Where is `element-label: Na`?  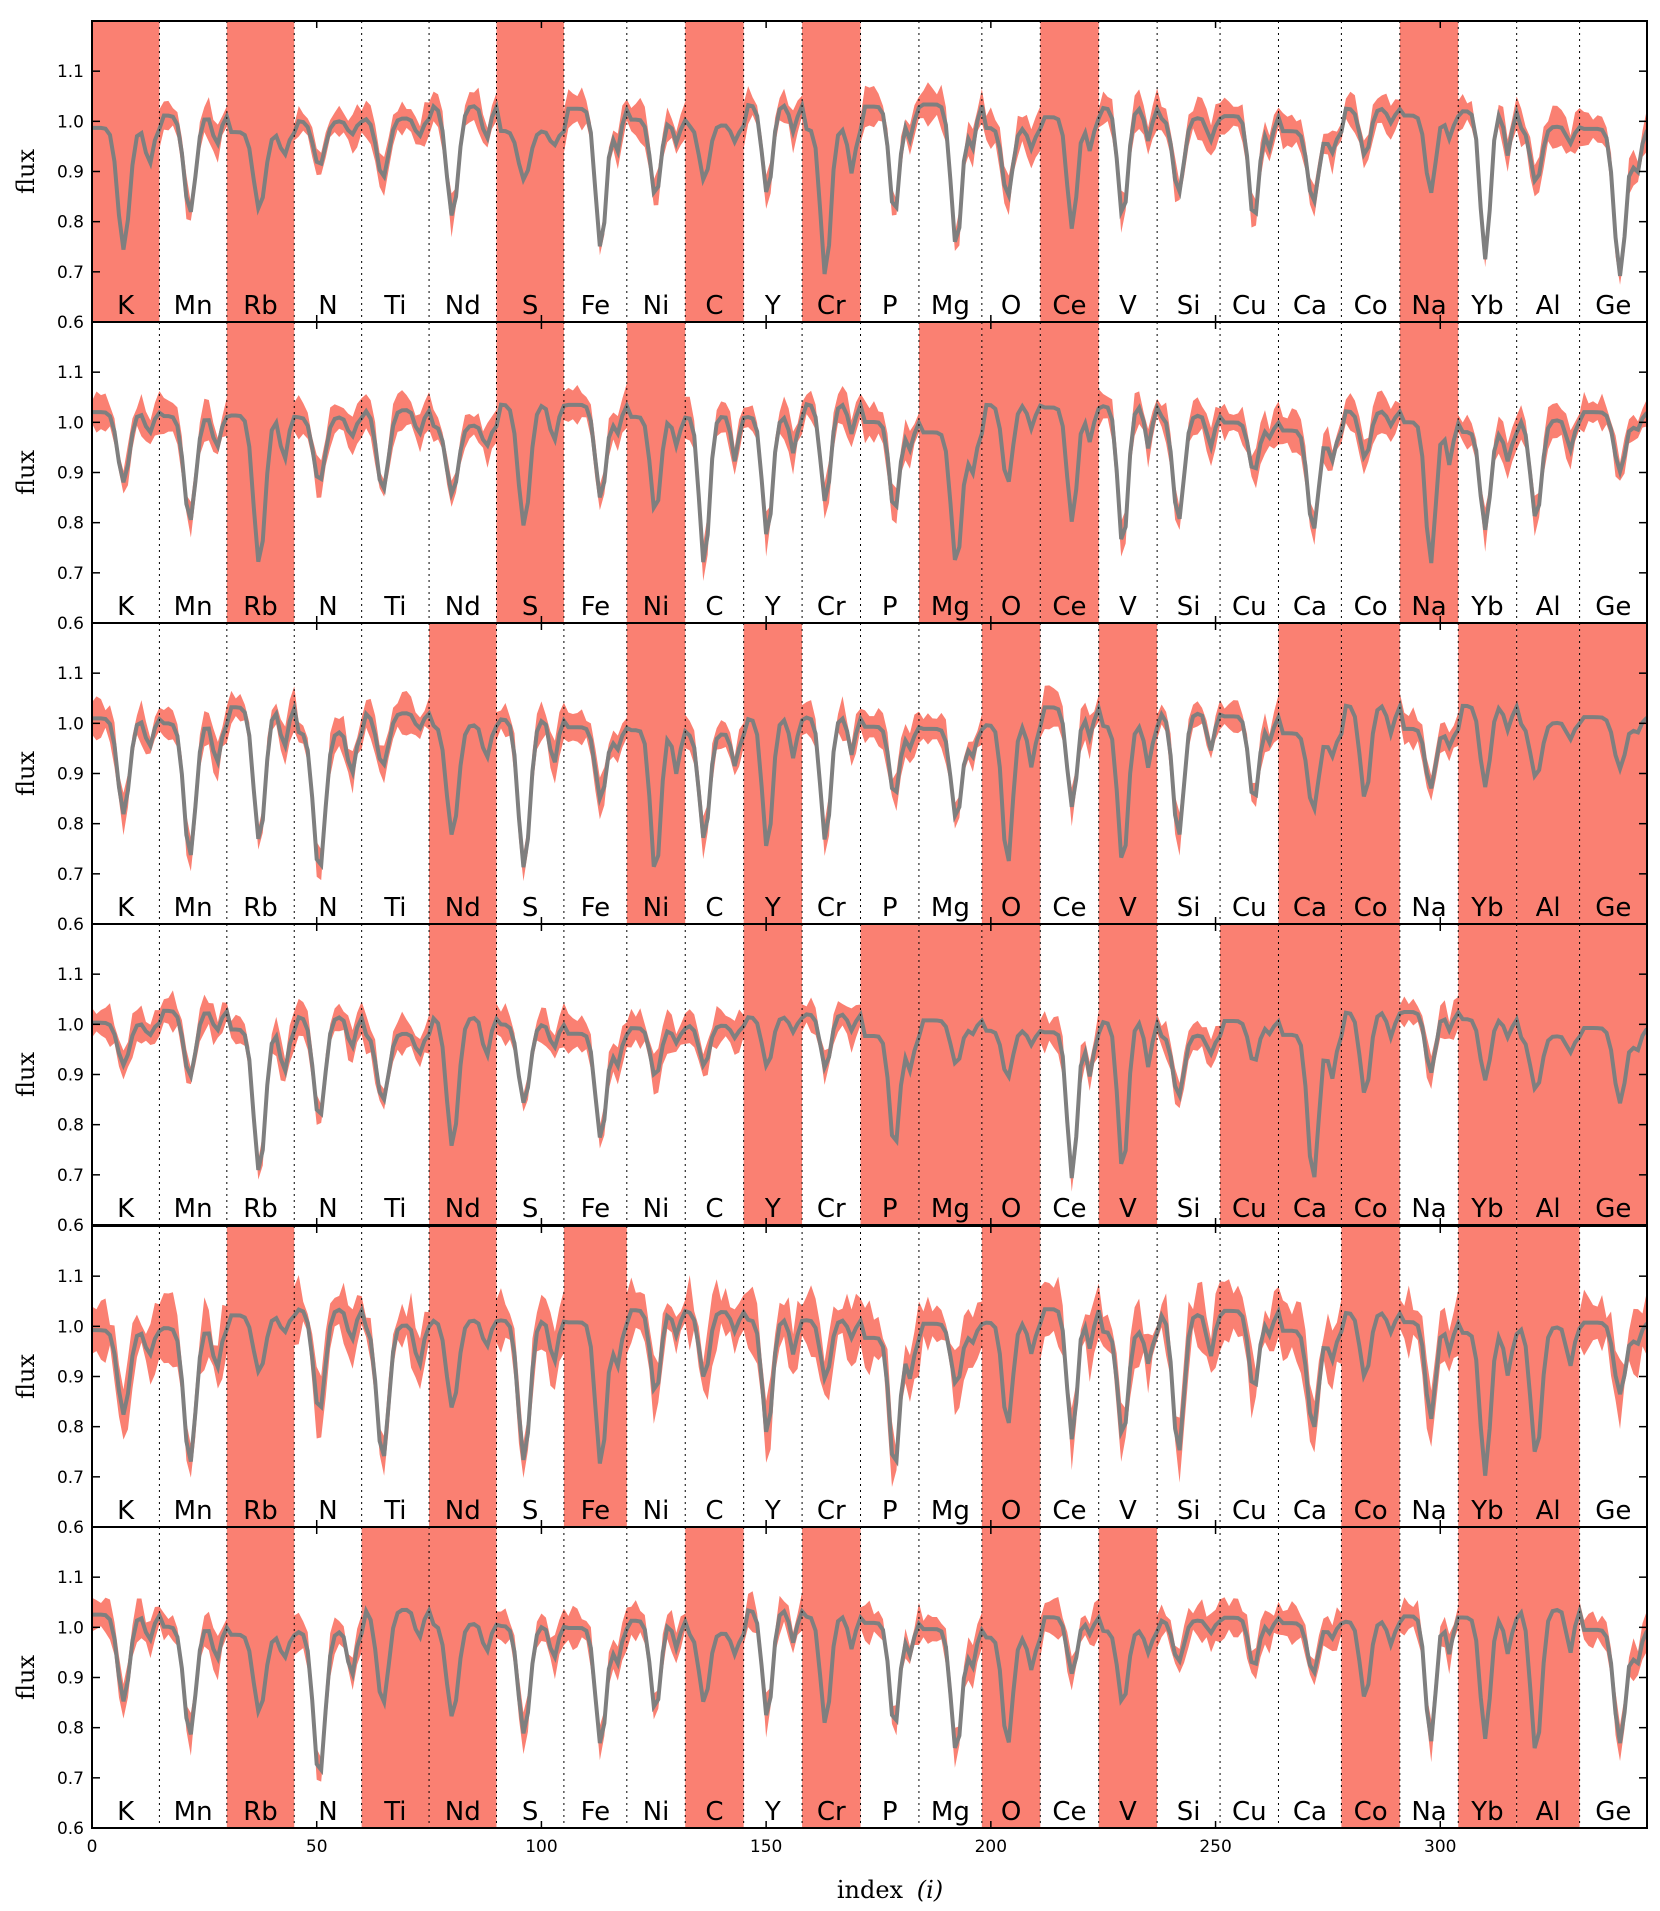
element-label: Na is located at coordinates (1428, 306).